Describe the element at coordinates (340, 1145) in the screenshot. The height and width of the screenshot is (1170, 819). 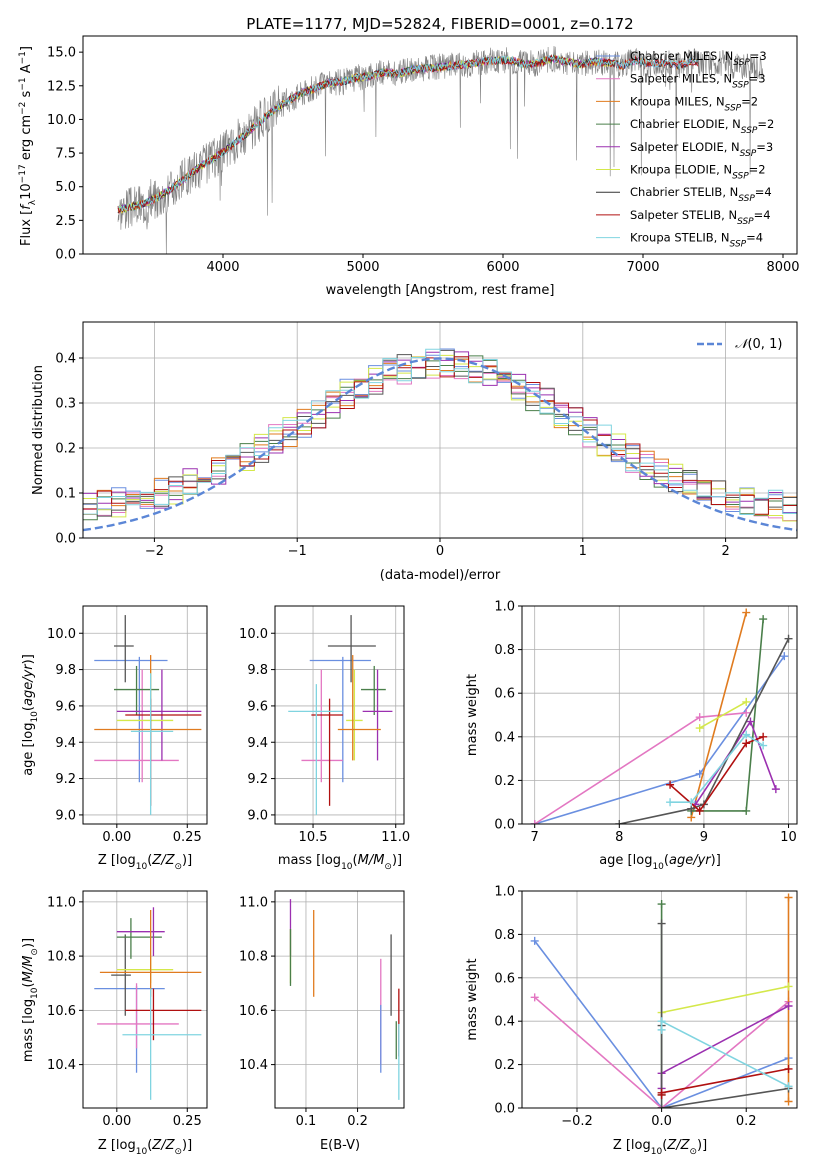
I see `x-axis-label: E(B-V)` at that location.